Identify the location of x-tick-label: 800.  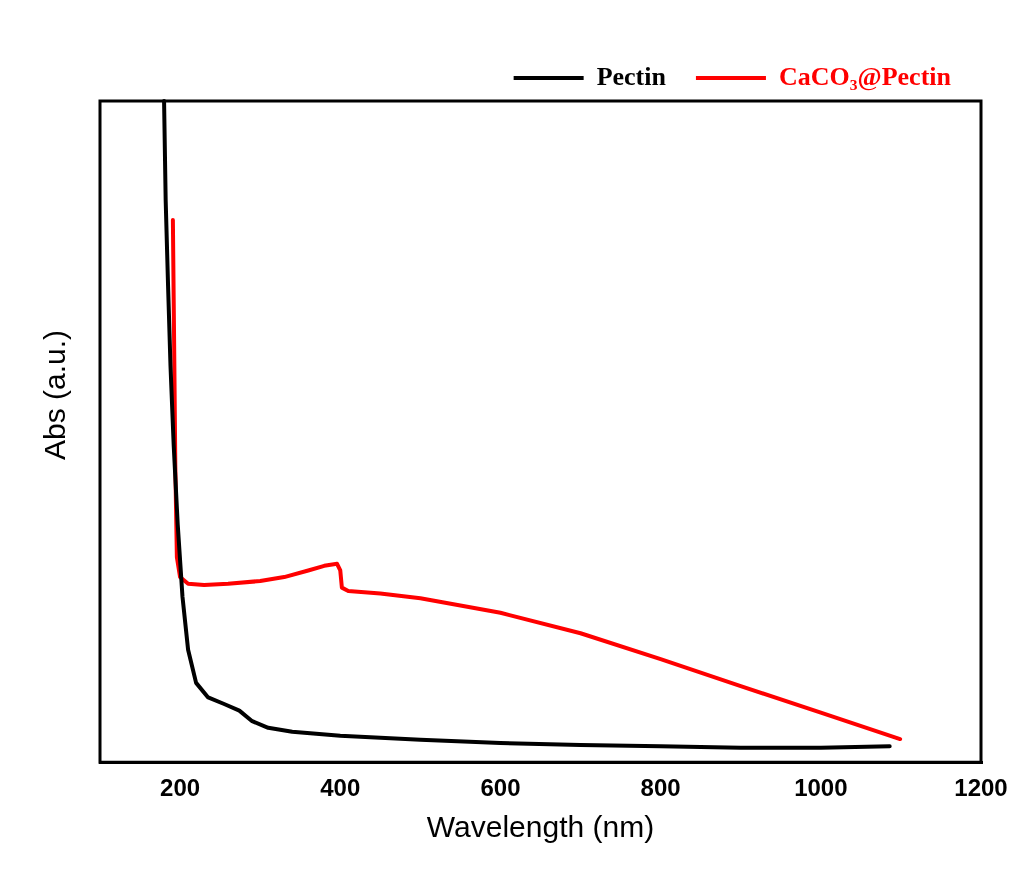
(660, 788).